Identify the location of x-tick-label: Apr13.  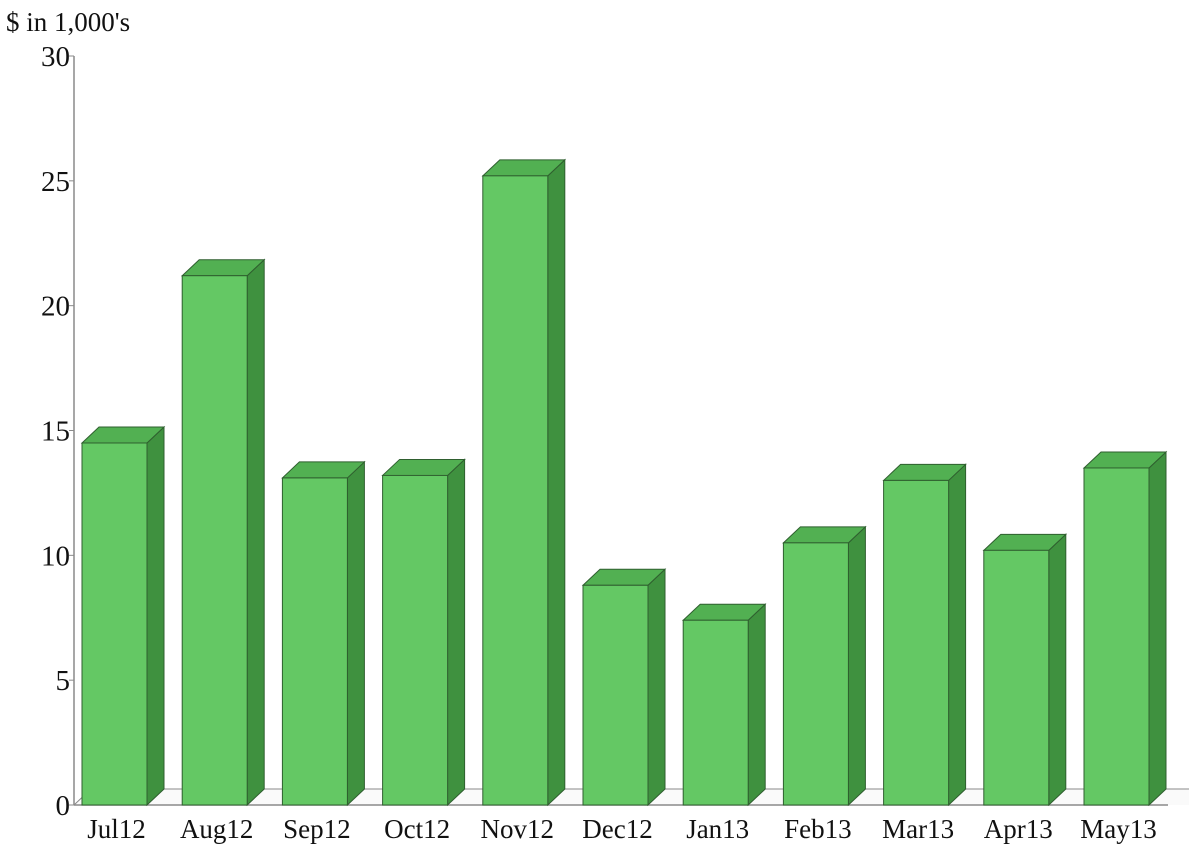
(1018, 829).